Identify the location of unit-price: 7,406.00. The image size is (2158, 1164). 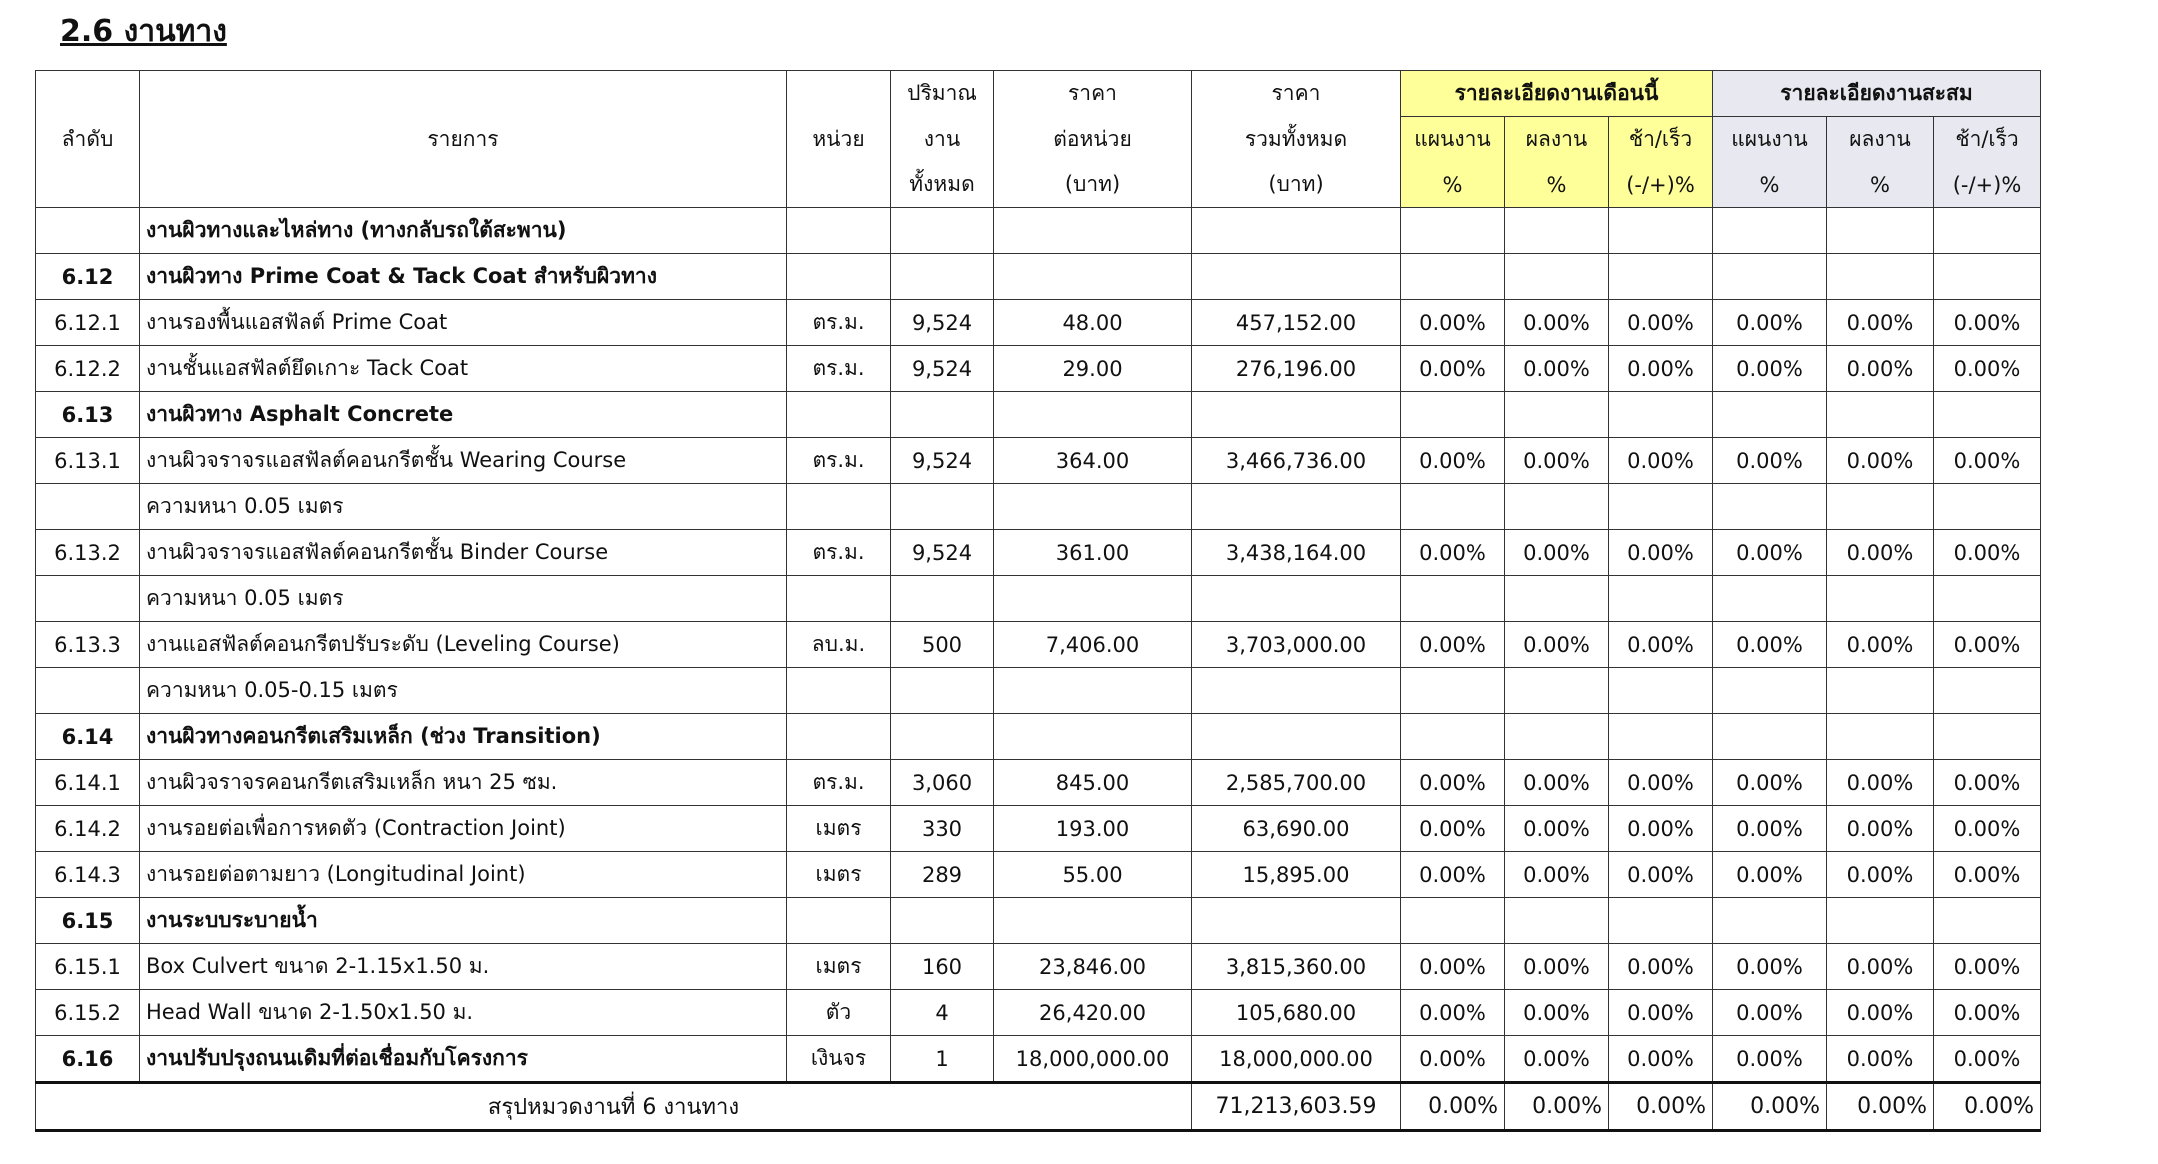
(1092, 644).